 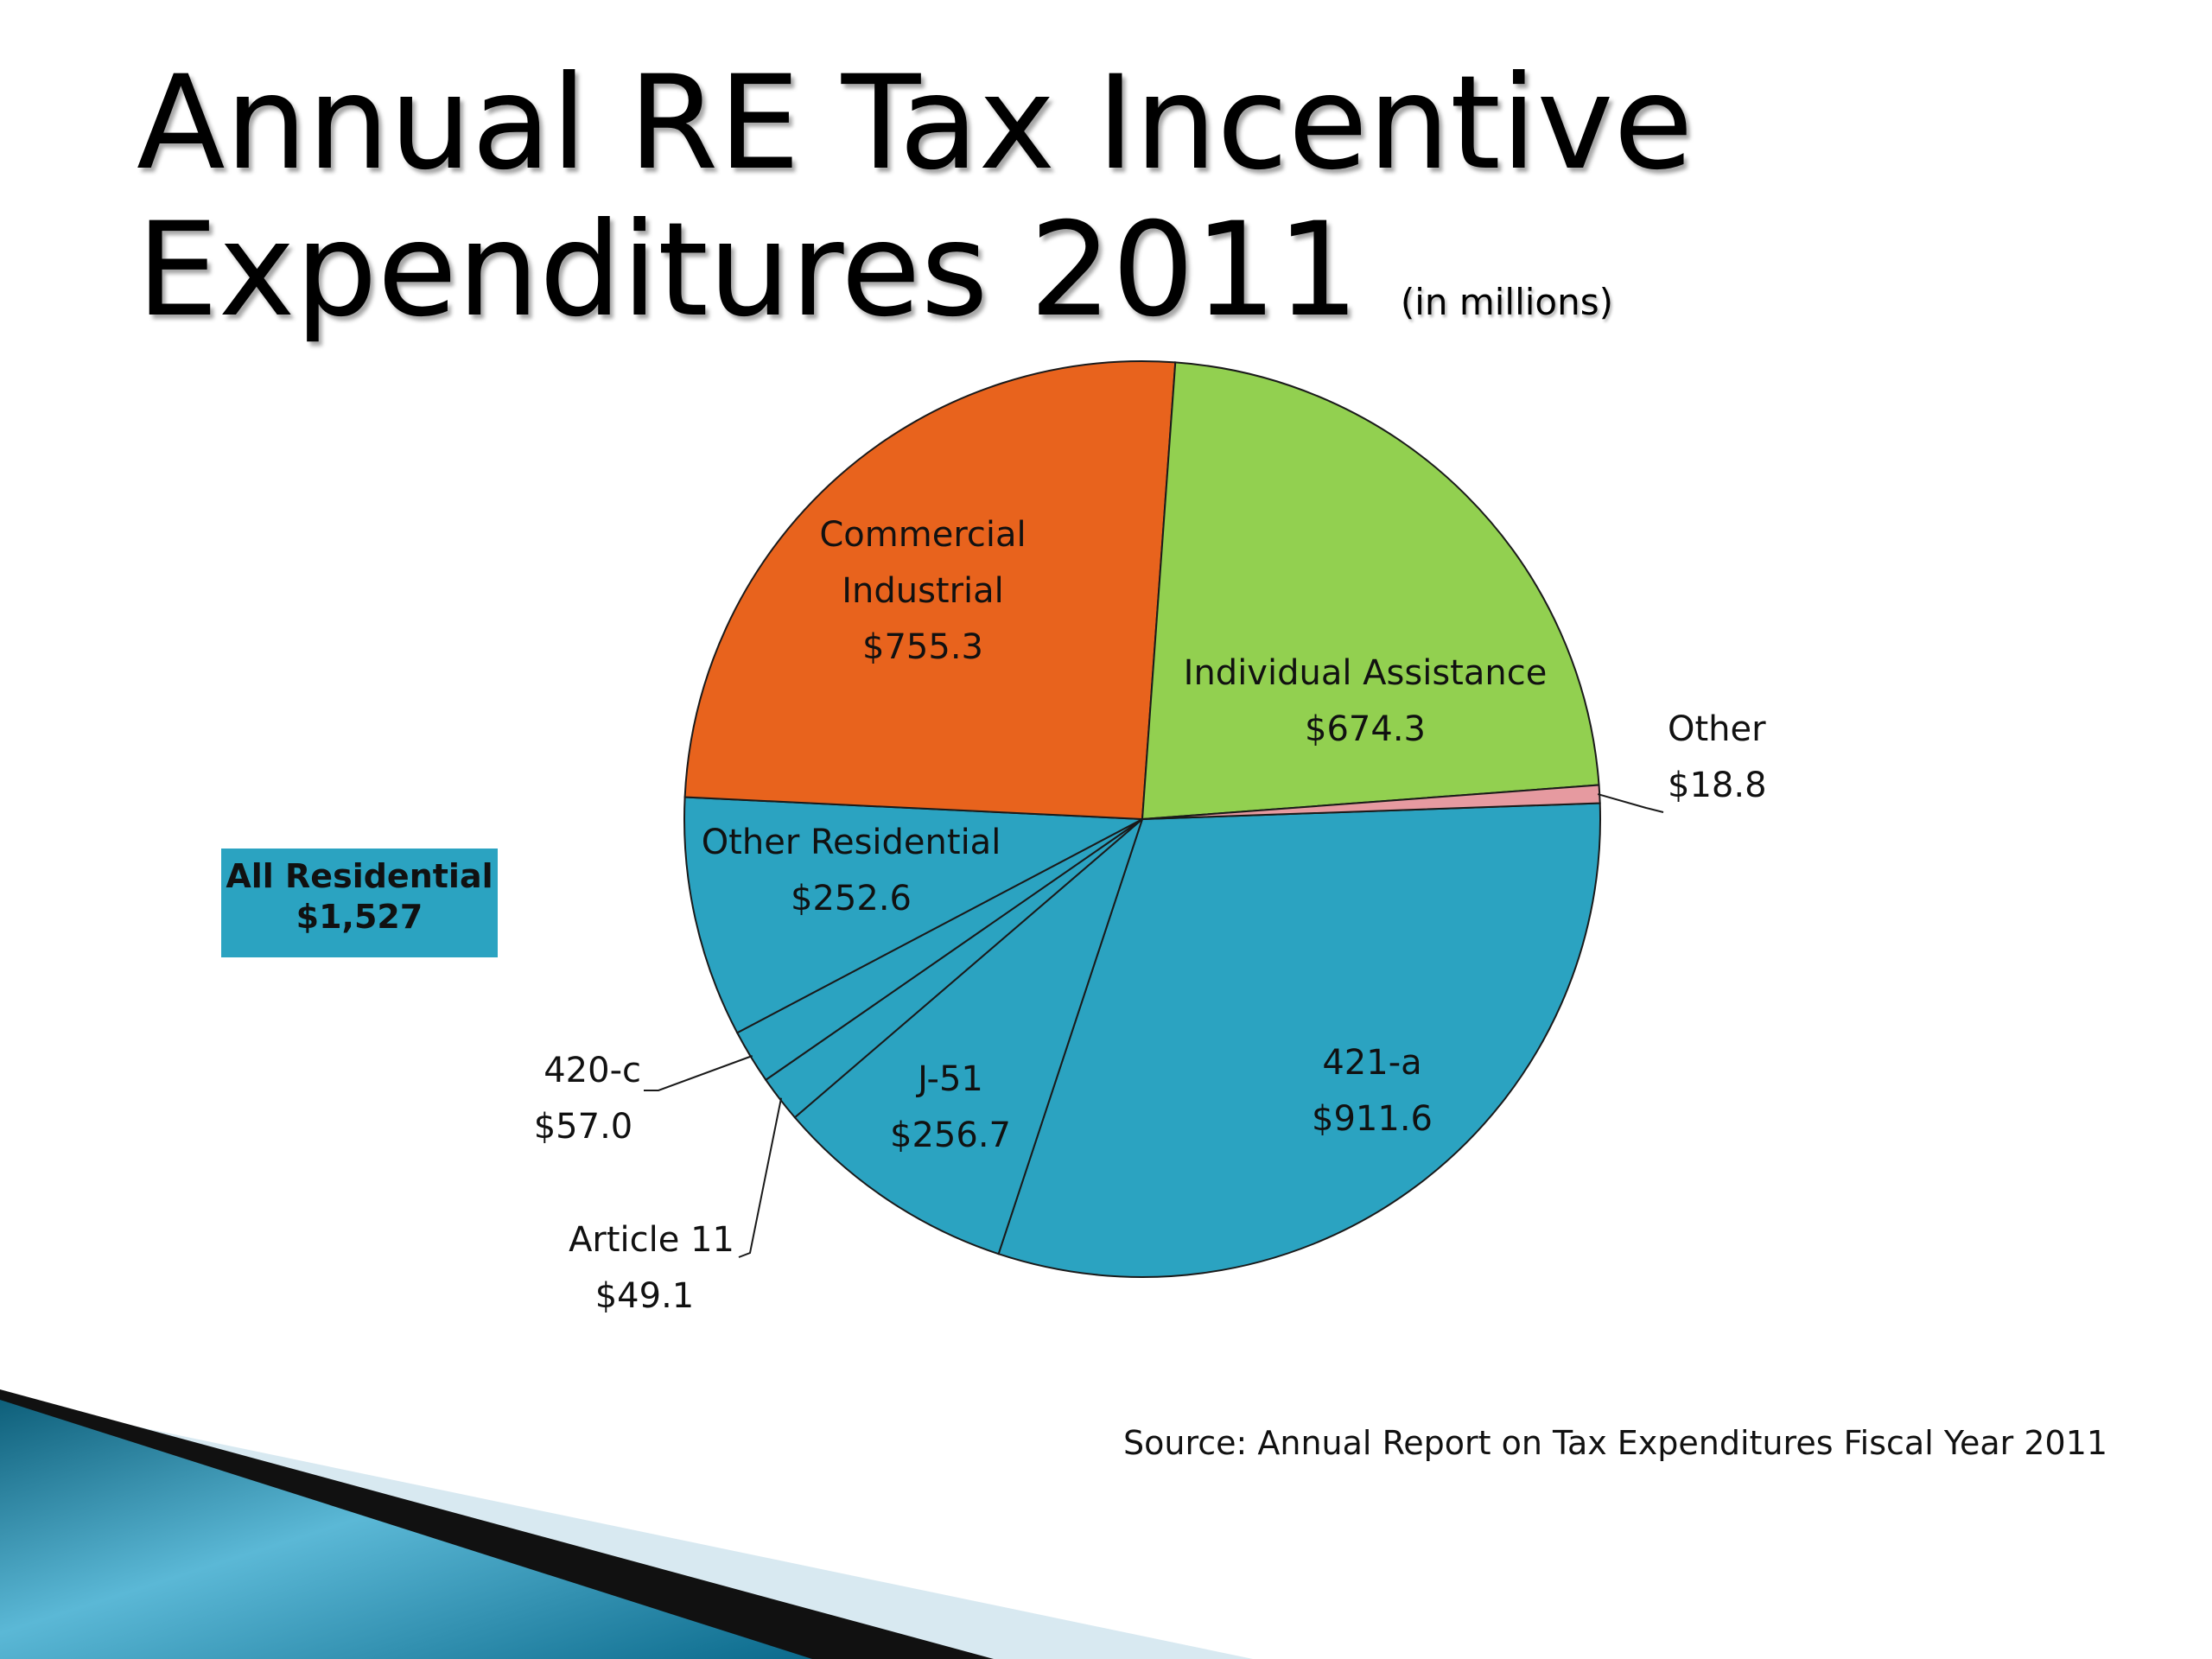 What do you see at coordinates (950, 1135) in the screenshot?
I see `slice-value-j51: $256.7` at bounding box center [950, 1135].